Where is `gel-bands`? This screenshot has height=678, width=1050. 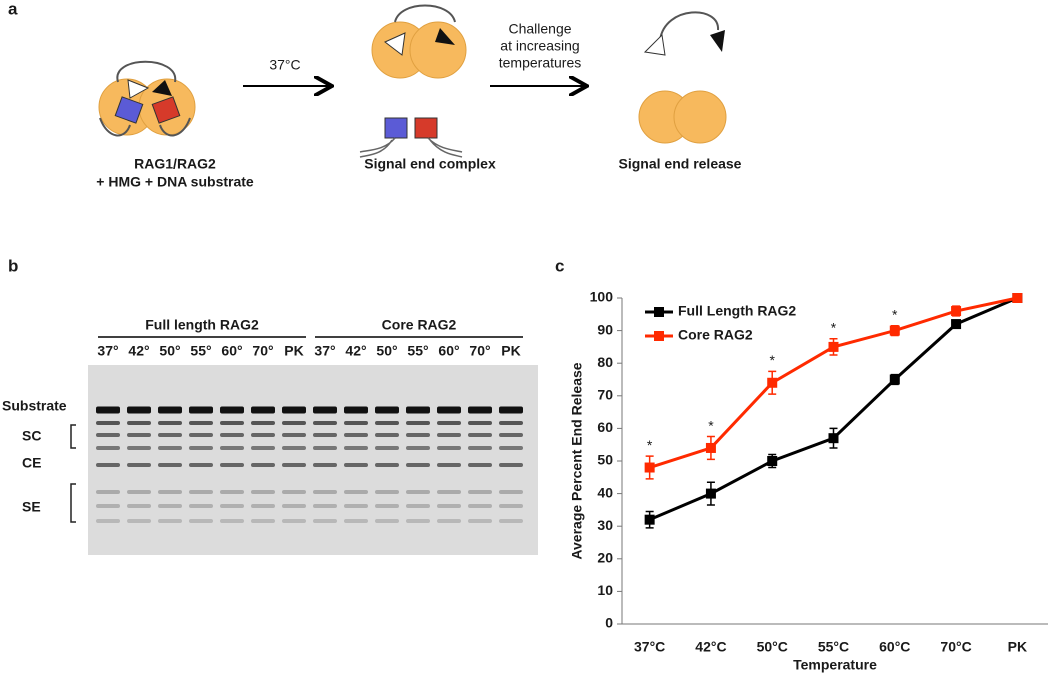
gel-bands is located at coordinates (309, 464).